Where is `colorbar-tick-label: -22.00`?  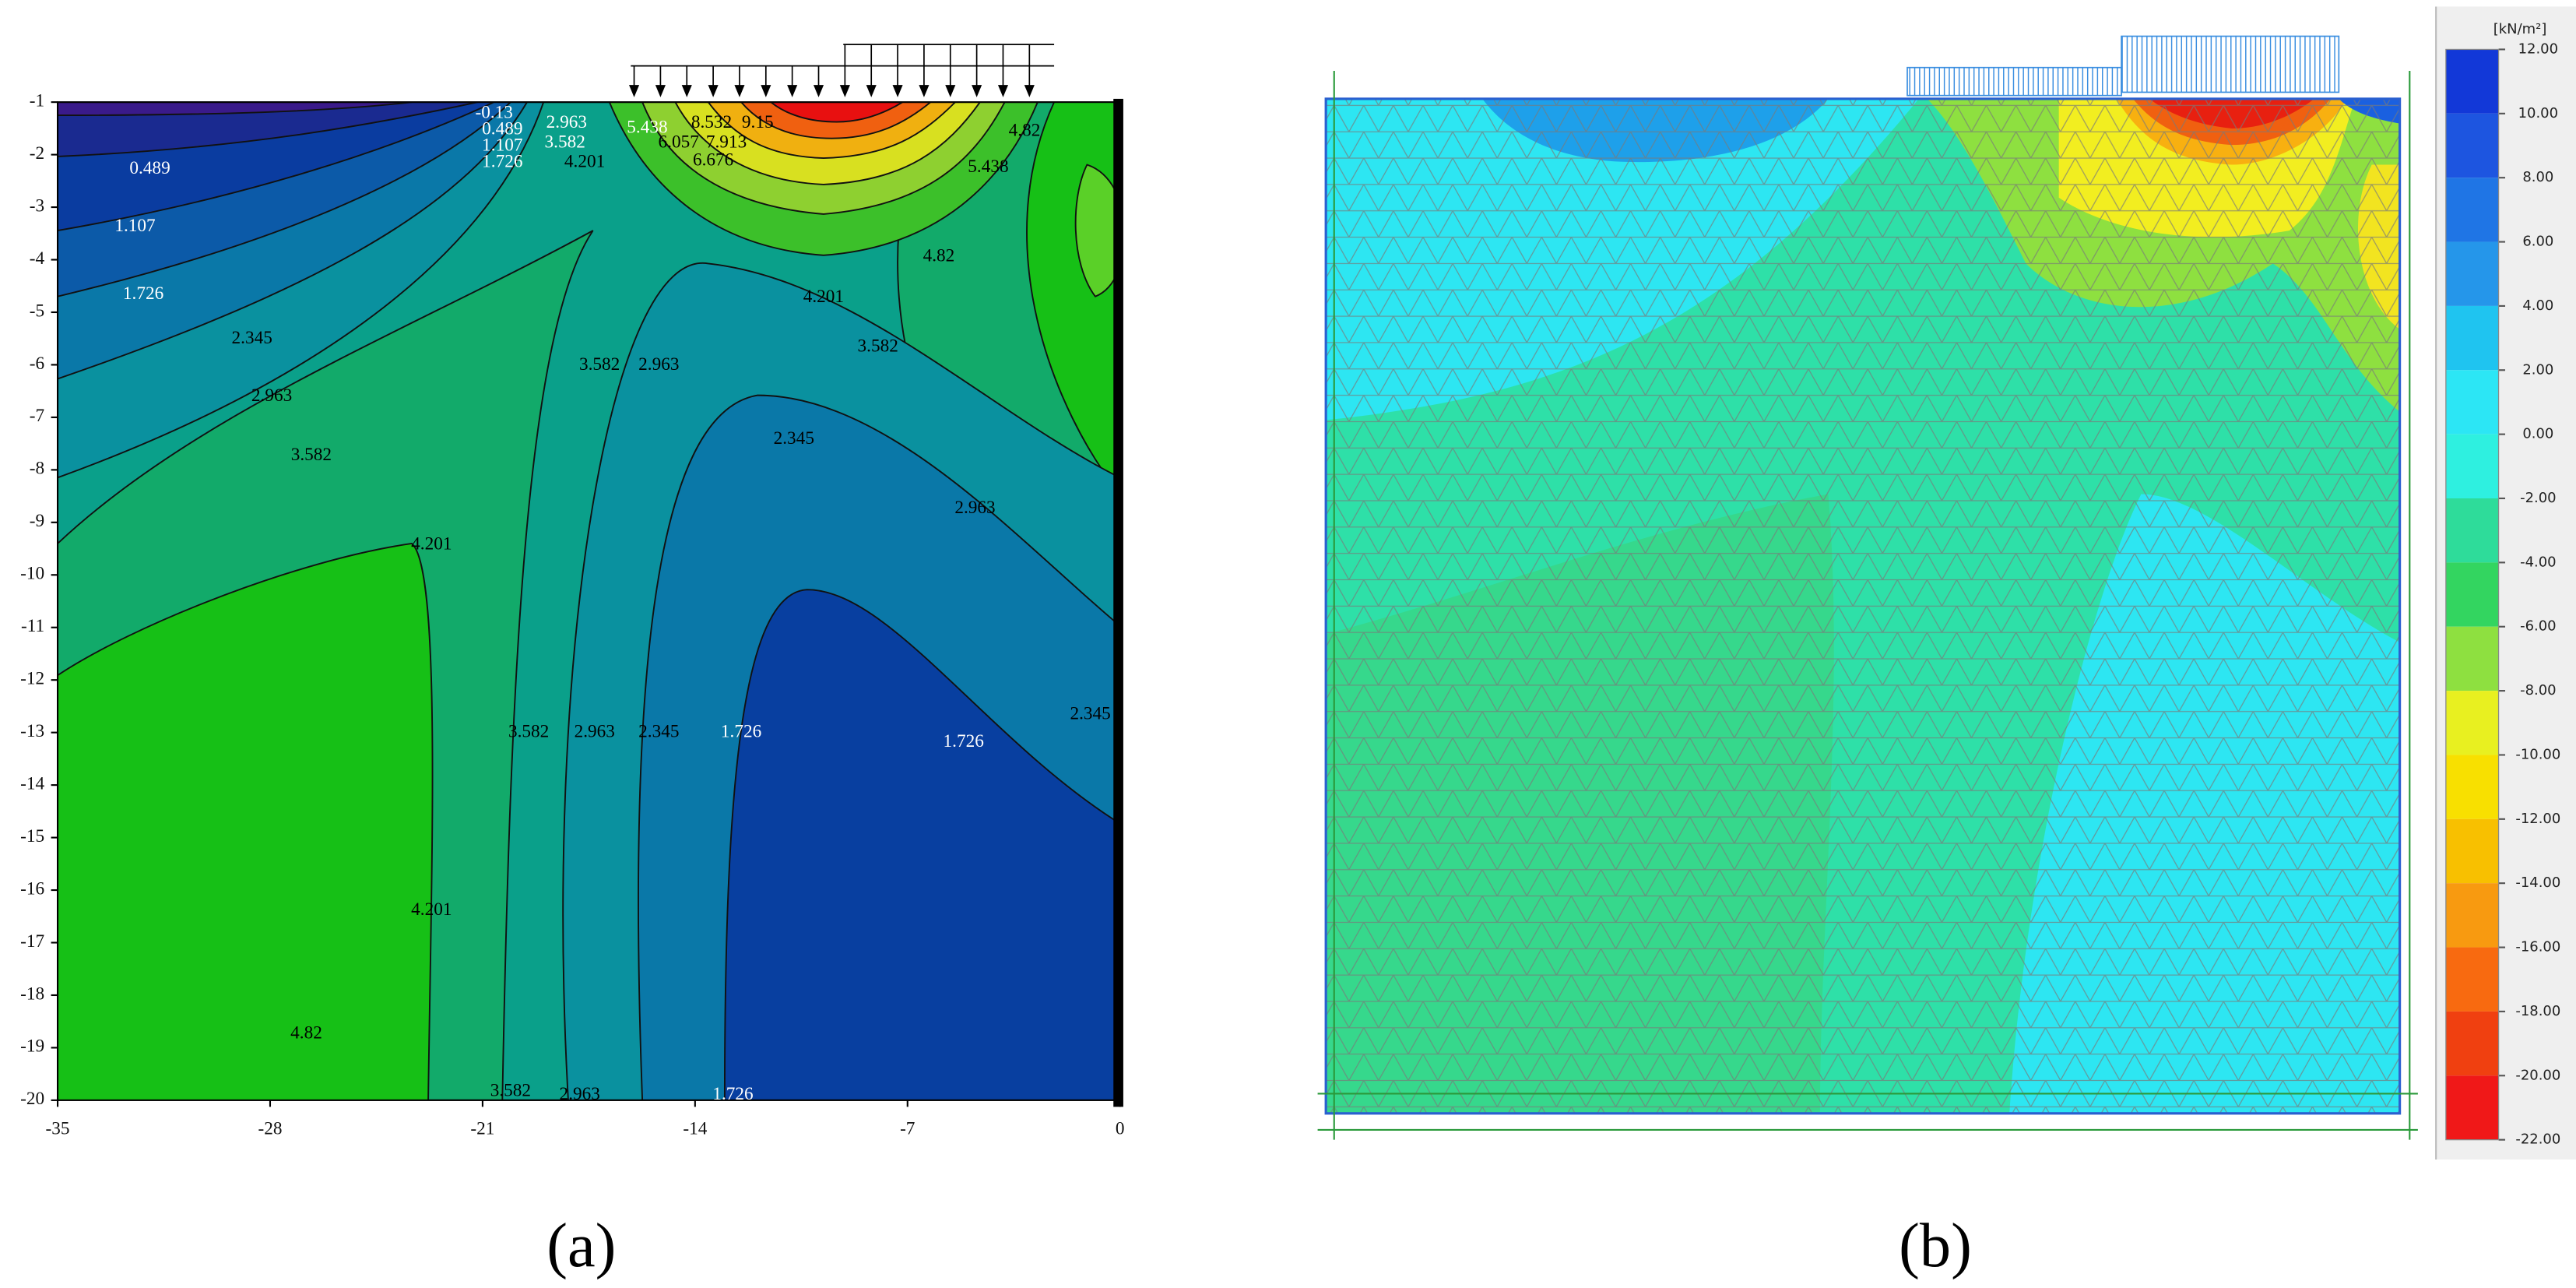
colorbar-tick-label: -22.00 is located at coordinates (2537, 1139).